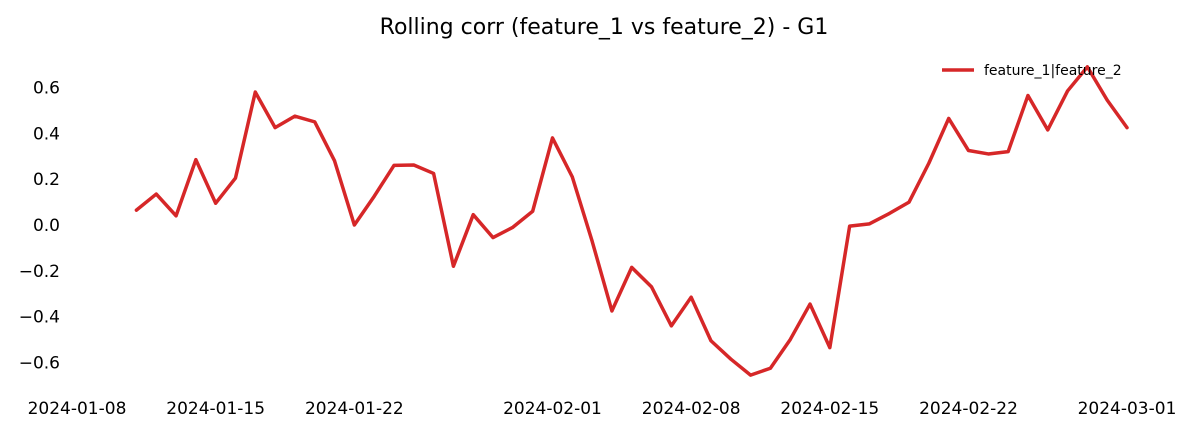 This screenshot has height=432, width=1180. I want to click on y-tick-label: 0.2, so click(46, 180).